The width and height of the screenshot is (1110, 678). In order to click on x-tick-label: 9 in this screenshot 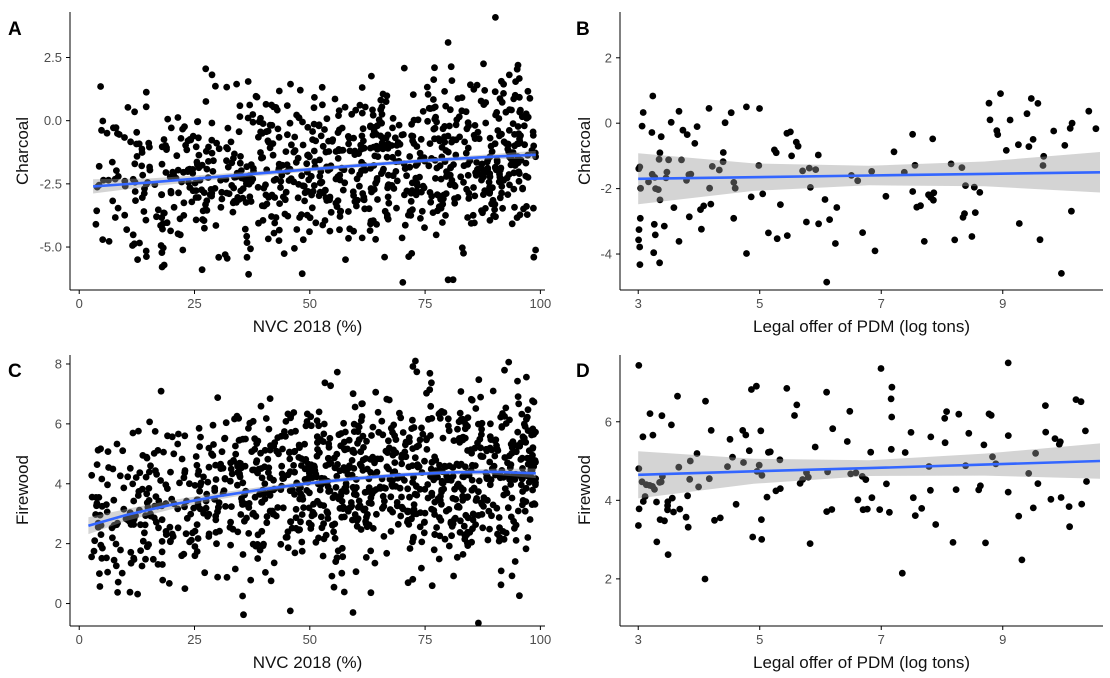, I will do `click(1002, 303)`.